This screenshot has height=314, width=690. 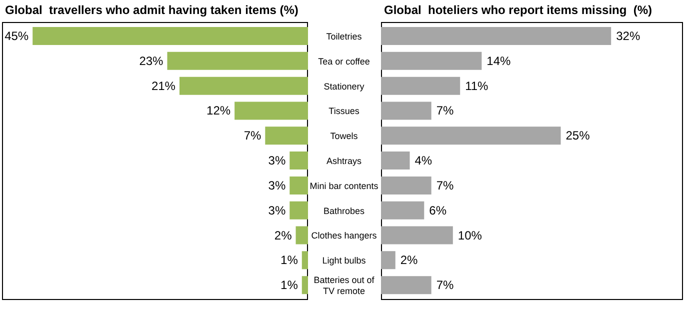 What do you see at coordinates (344, 36) in the screenshot?
I see `y-tick-label: Toiletries` at bounding box center [344, 36].